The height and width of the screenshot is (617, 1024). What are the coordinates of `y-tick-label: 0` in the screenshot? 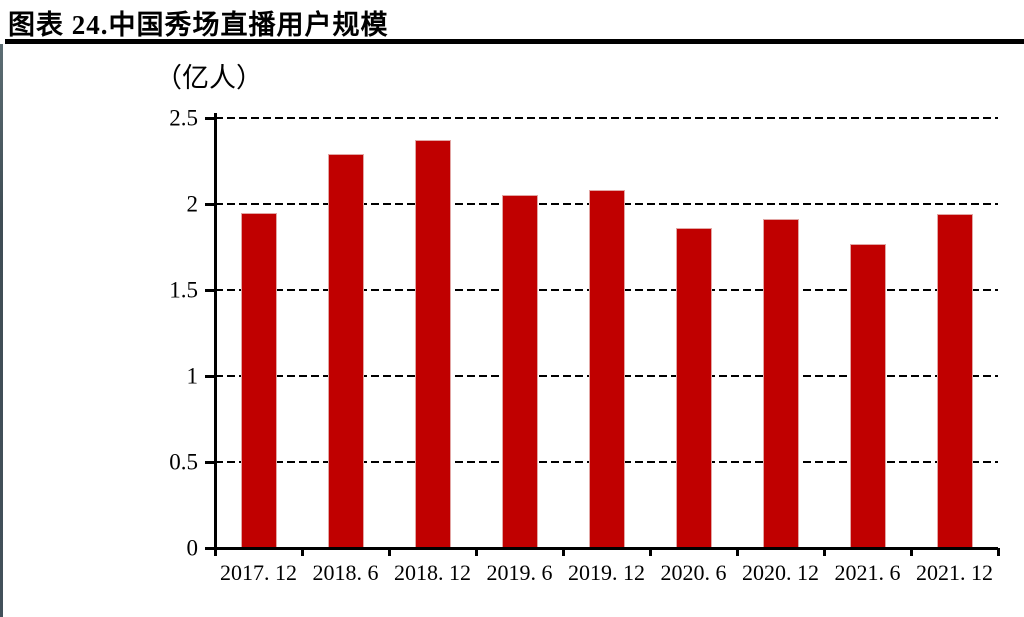 It's located at (192, 548).